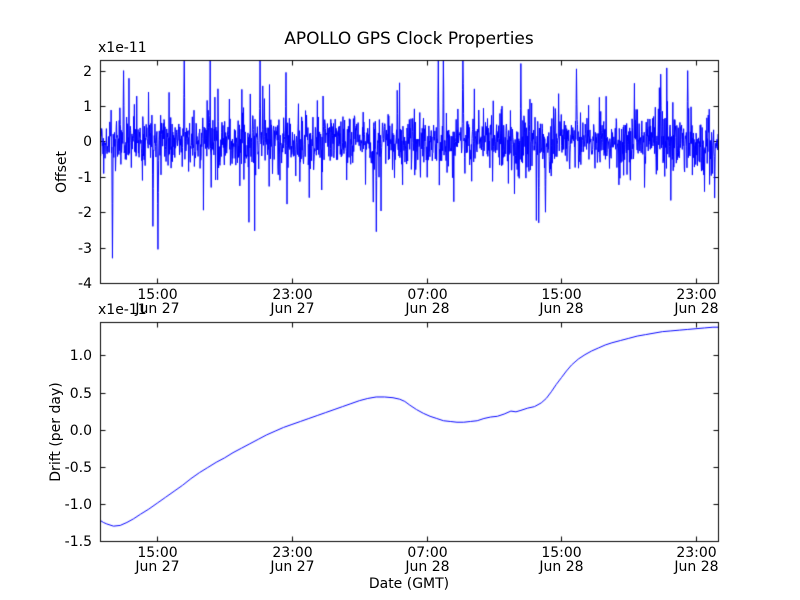  Describe the element at coordinates (80, 430) in the screenshot. I see `y-tick-label: 0.0` at that location.